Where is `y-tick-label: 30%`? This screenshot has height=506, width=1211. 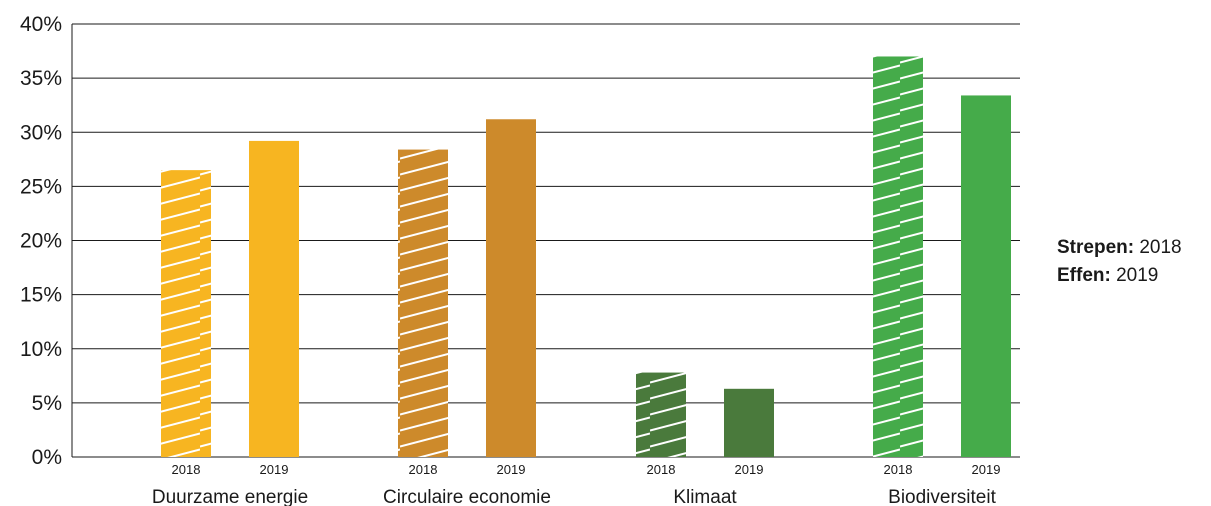
y-tick-label: 30% is located at coordinates (41, 132).